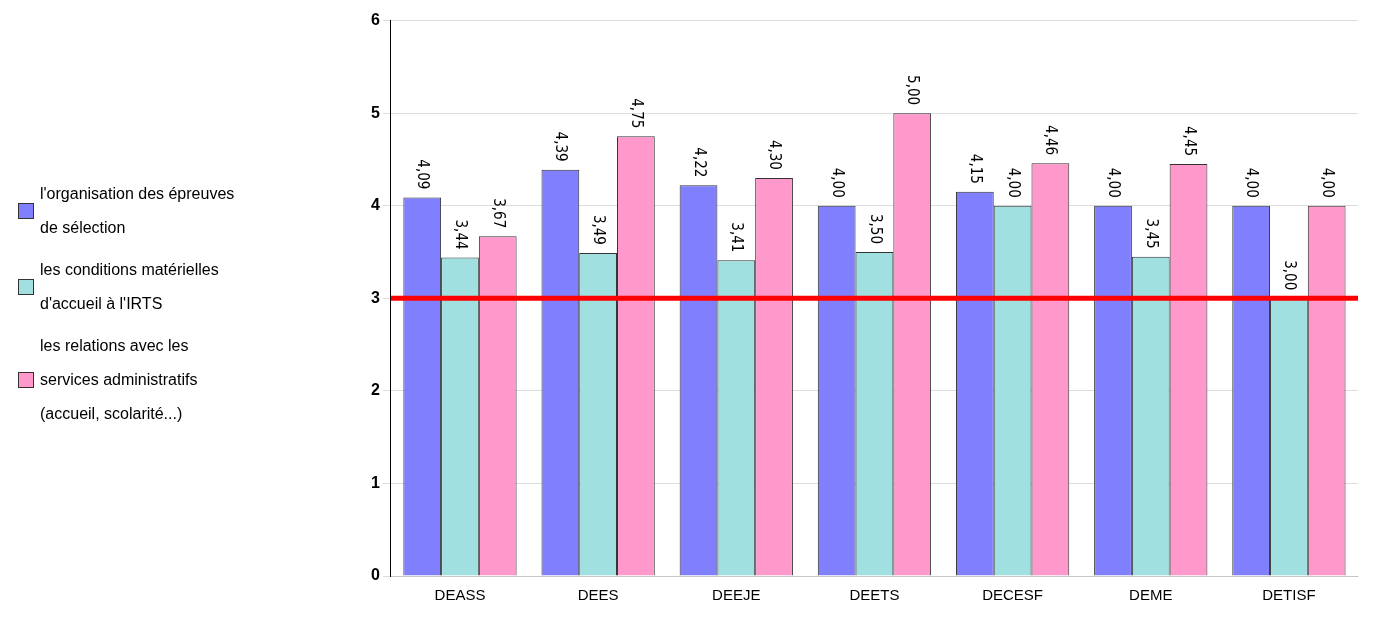  I want to click on data-label: 3,44, so click(461, 234).